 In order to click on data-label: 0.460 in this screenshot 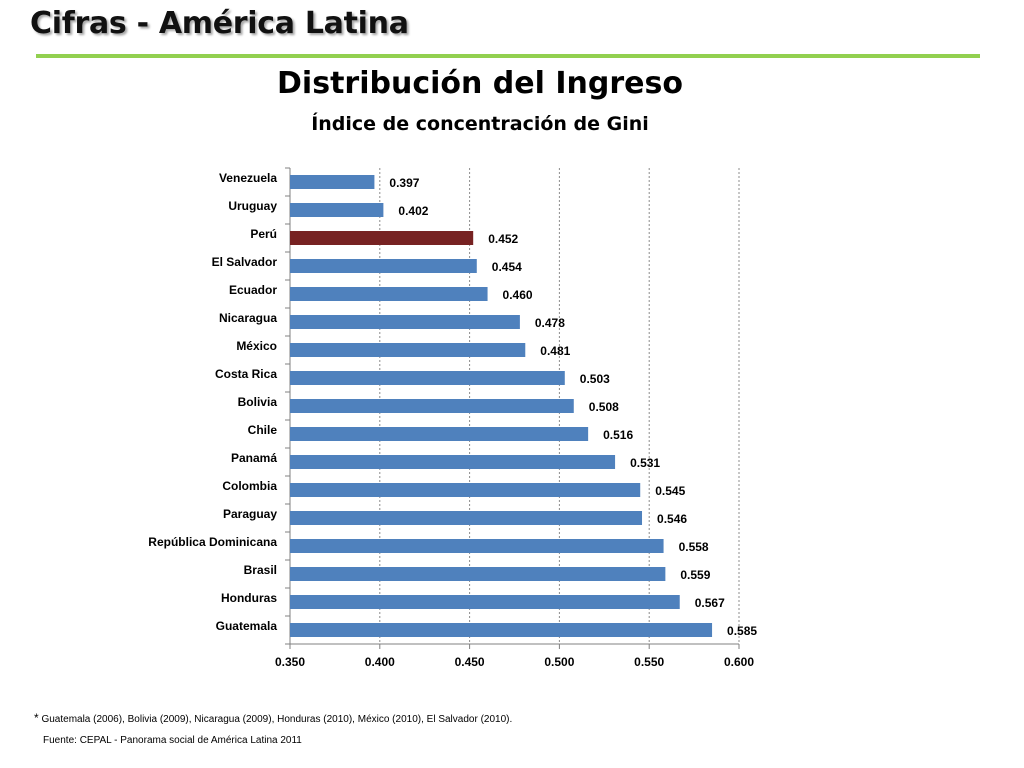, I will do `click(518, 295)`.